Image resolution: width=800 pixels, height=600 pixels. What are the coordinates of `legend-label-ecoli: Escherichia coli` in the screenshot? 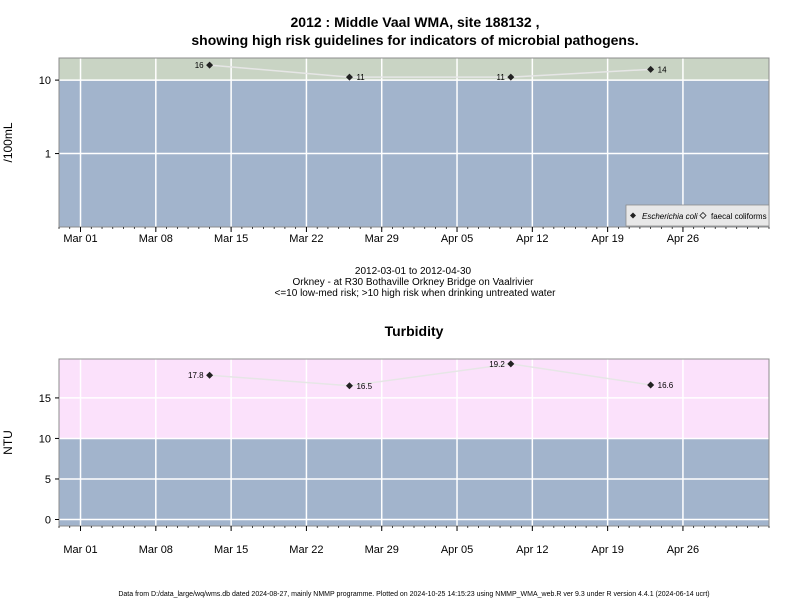 It's located at (670, 216).